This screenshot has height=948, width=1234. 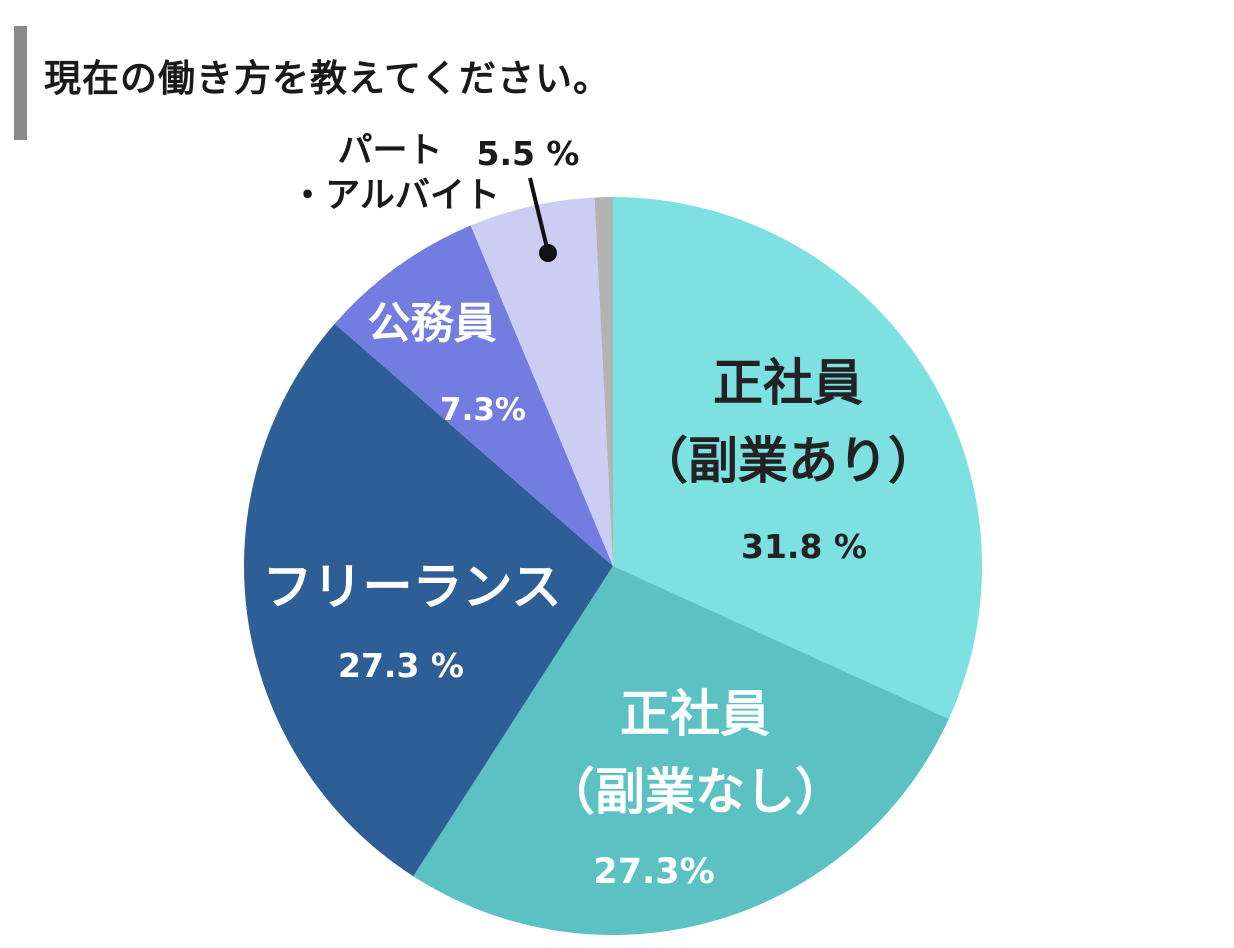 I want to click on slice-label: 公務員, so click(x=432, y=324).